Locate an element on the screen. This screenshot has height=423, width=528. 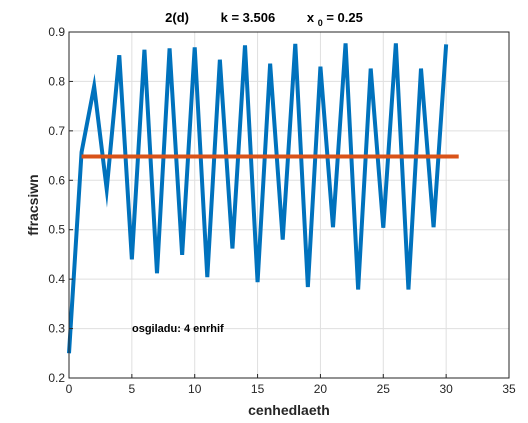
x-tick-label: 0 is located at coordinates (69, 389).